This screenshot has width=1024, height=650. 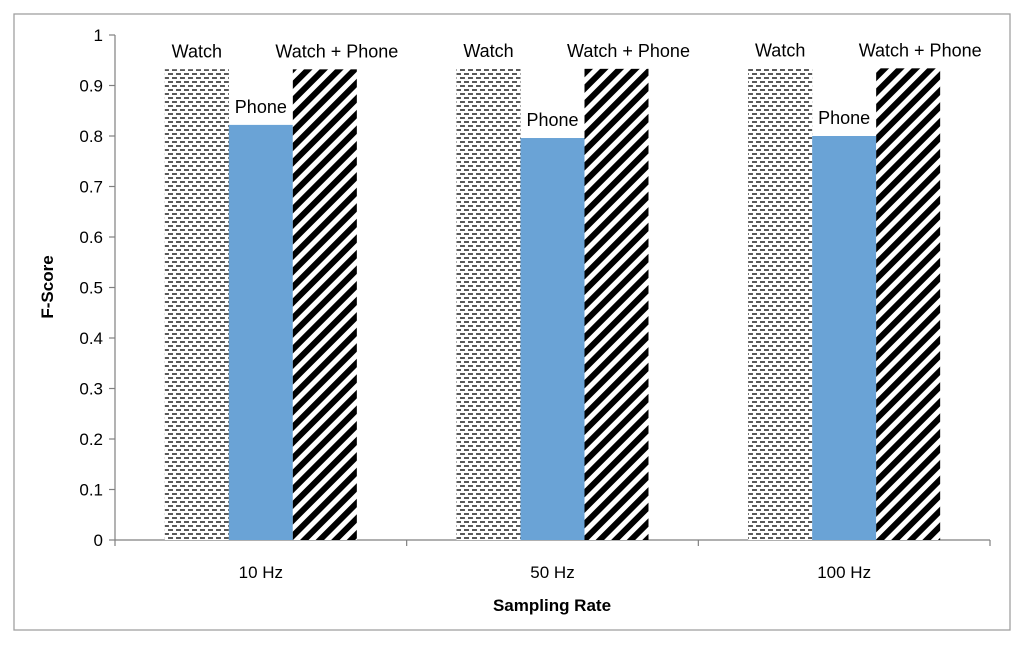 I want to click on y-axis-title: F-Score, so click(x=47, y=286).